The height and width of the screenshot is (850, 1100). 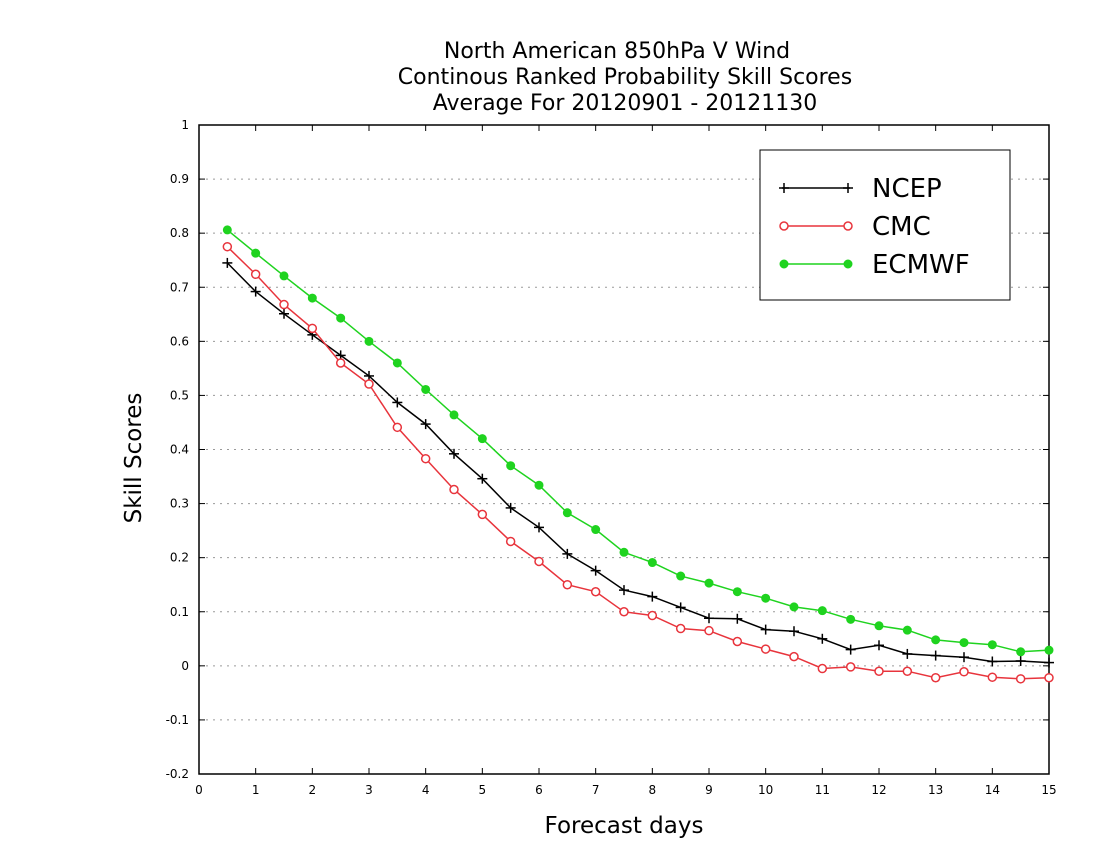 What do you see at coordinates (179, 233) in the screenshot?
I see `y-tick-label: 0.8` at bounding box center [179, 233].